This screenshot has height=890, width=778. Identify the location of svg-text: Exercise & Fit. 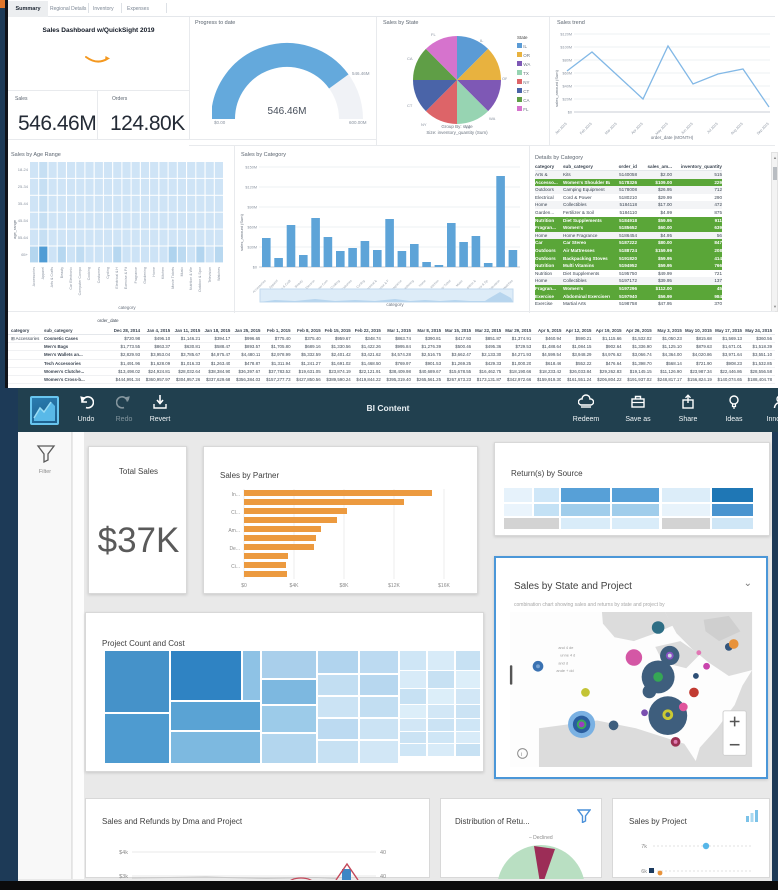
(126, 278).